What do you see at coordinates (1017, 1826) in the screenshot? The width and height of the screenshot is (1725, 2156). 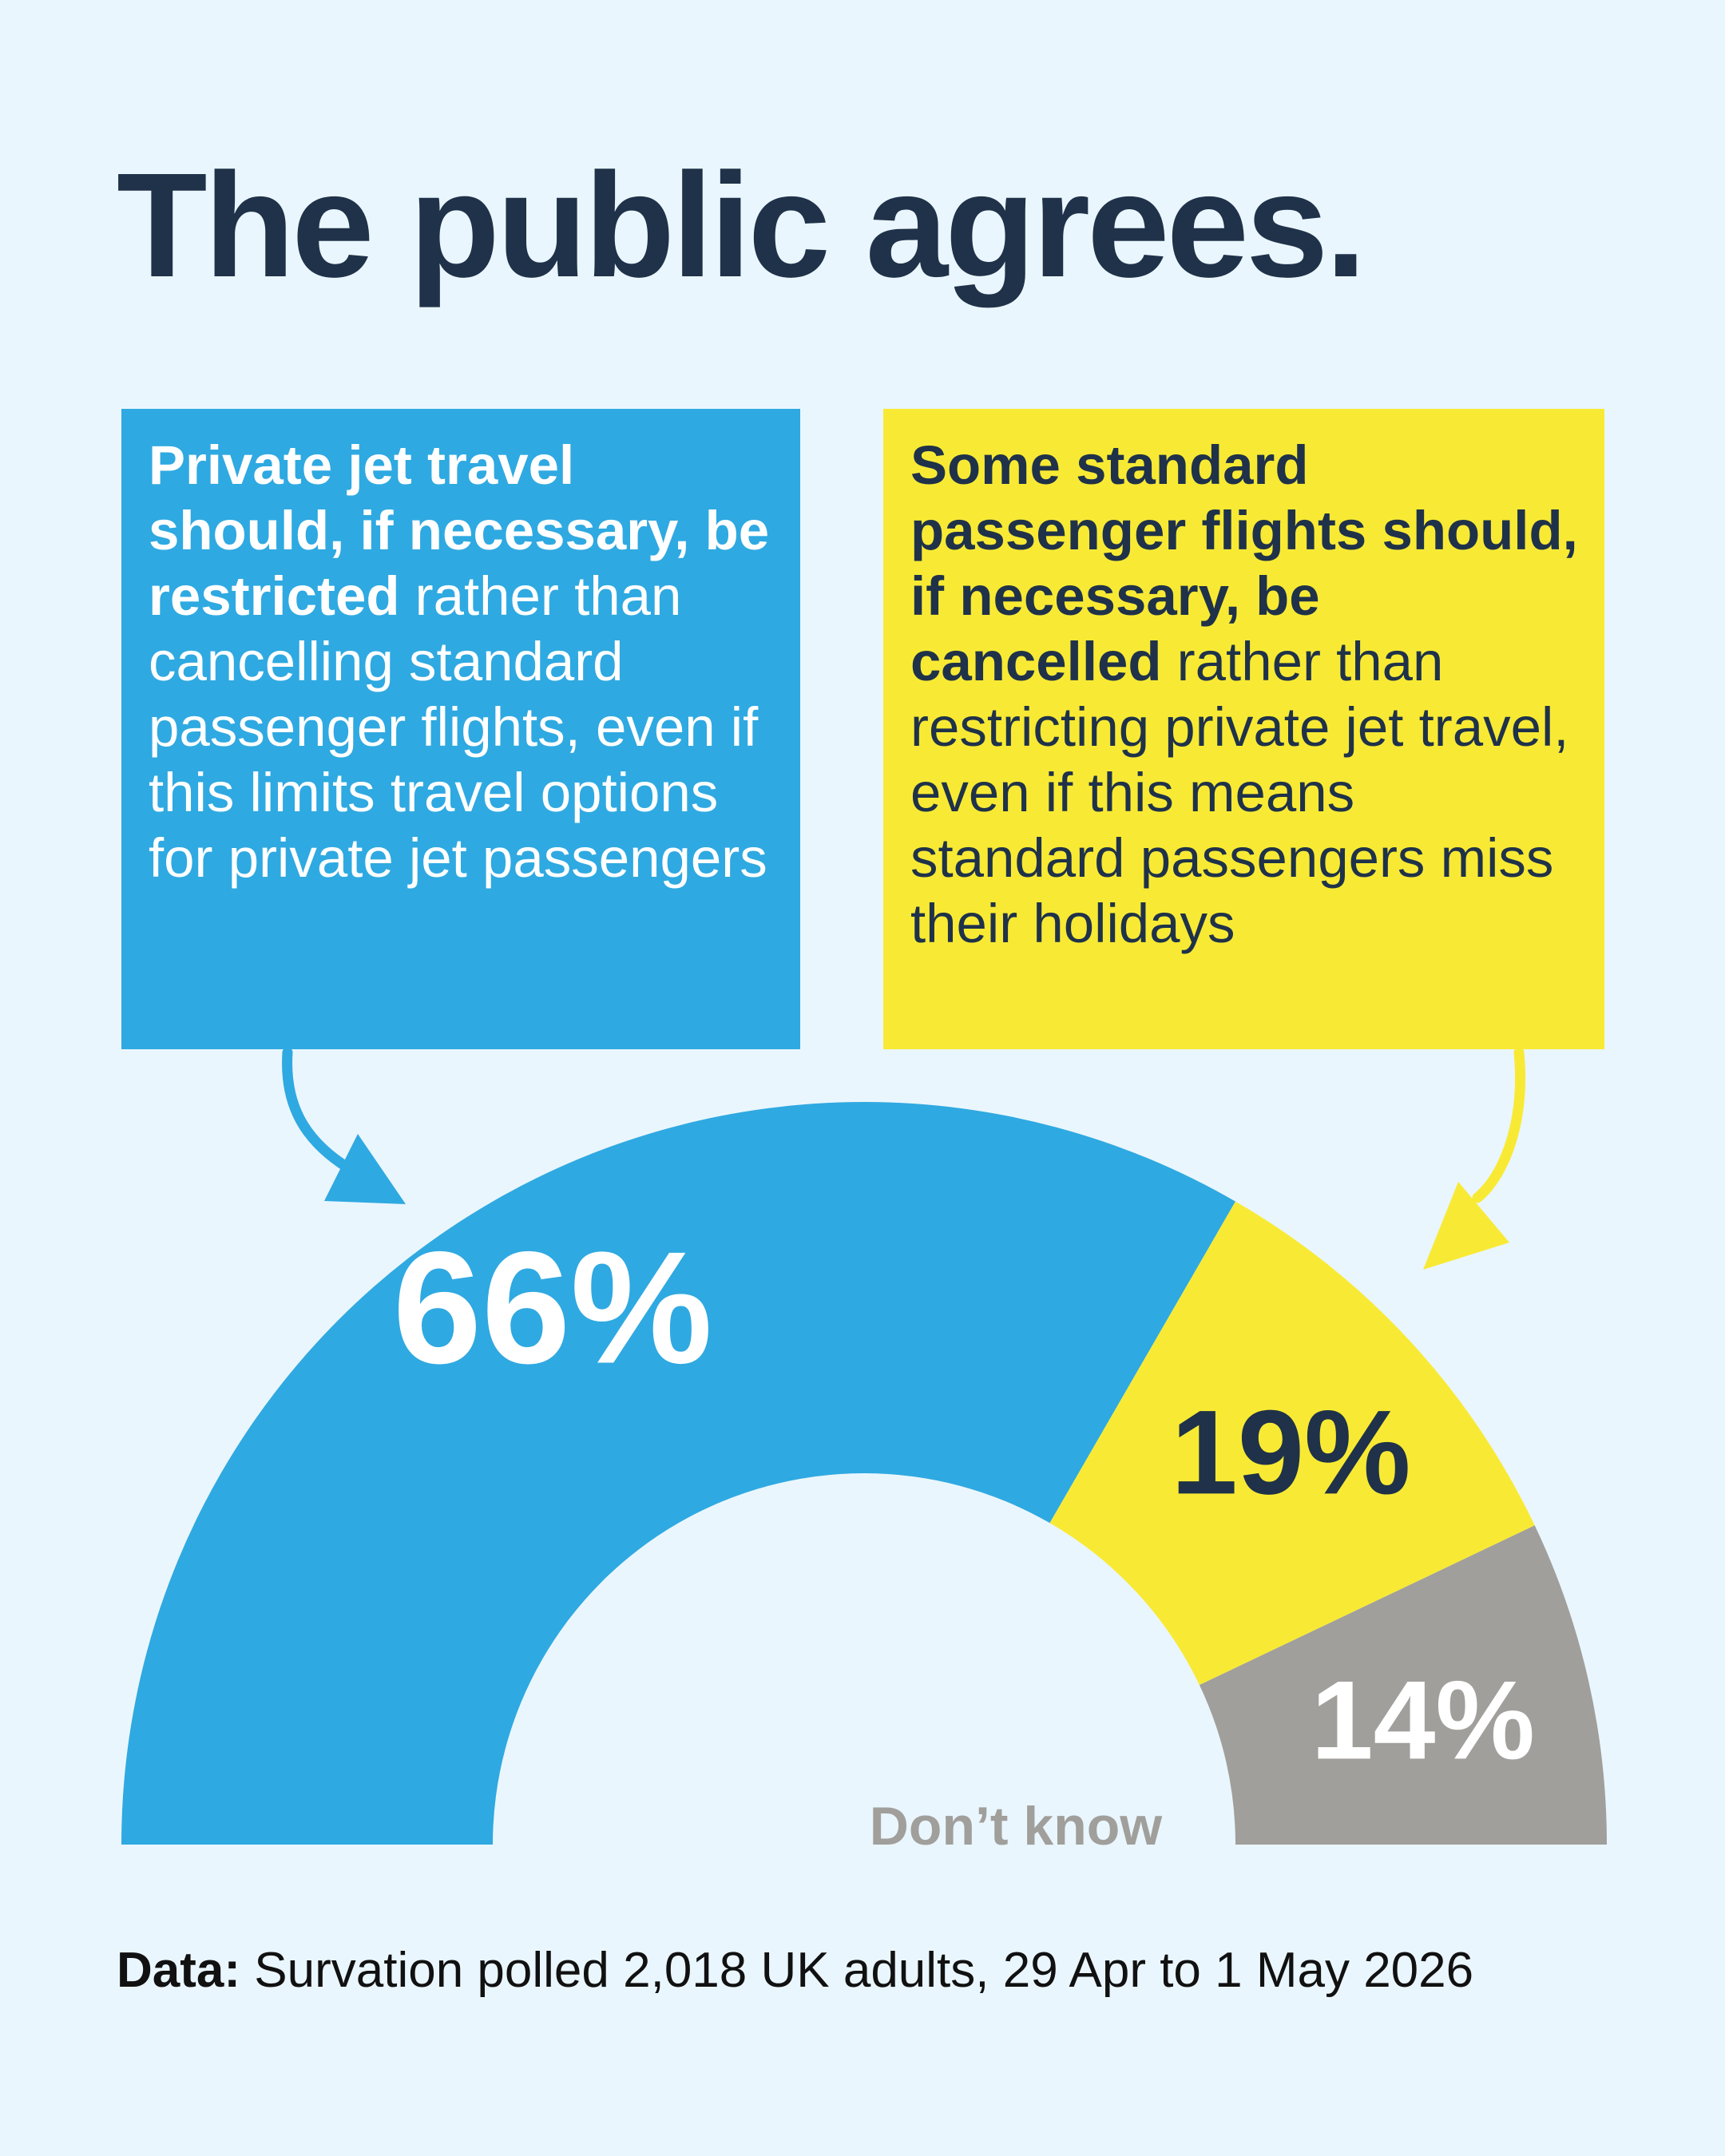 I see `dont-know-annotation: Don’t know` at bounding box center [1017, 1826].